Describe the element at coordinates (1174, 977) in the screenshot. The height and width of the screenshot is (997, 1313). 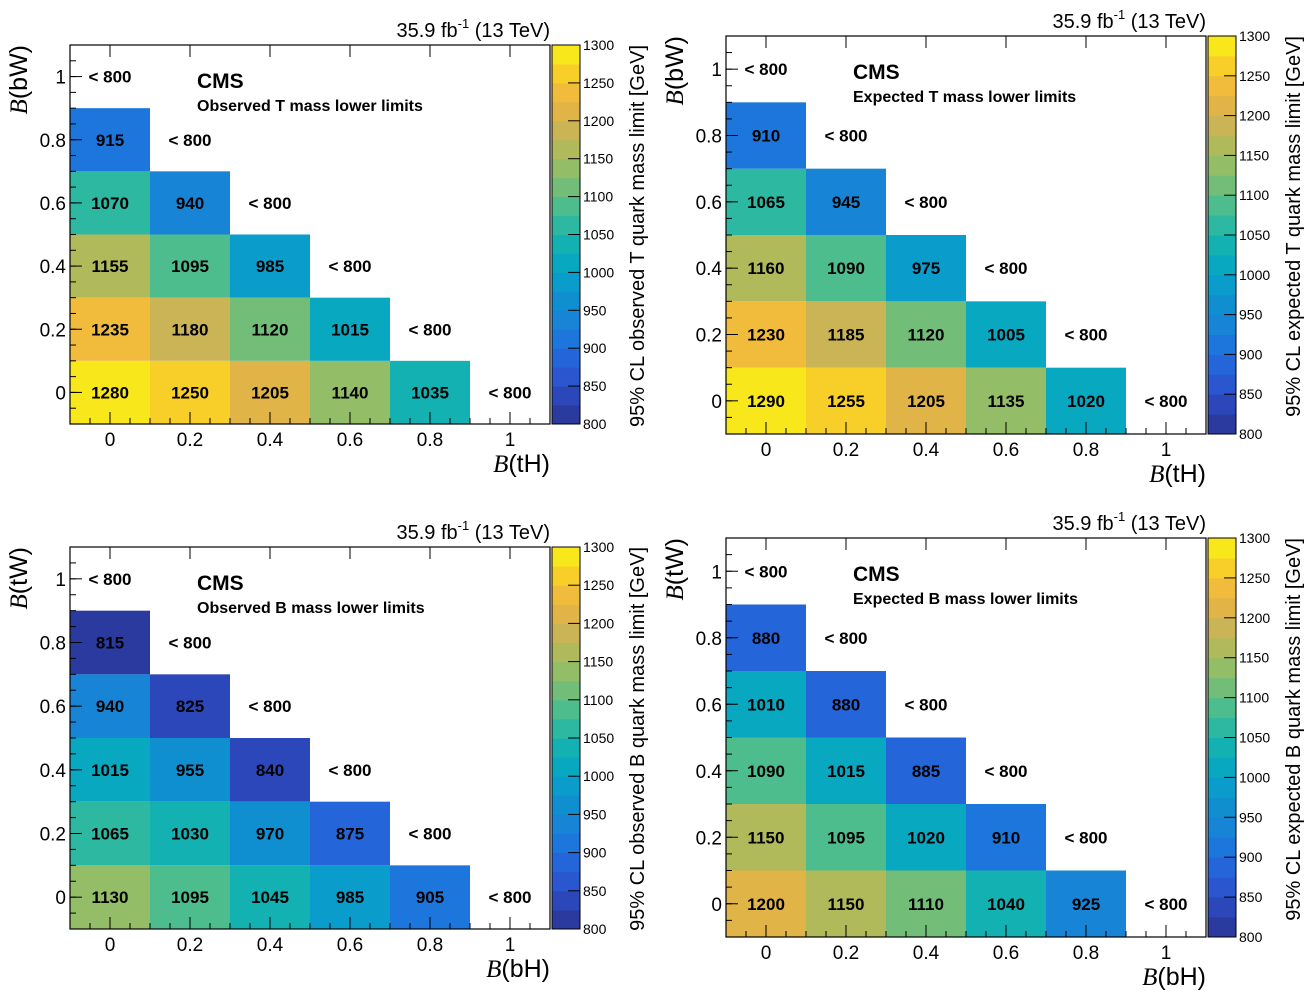
I see `x-axis-title: B(bH)` at that location.